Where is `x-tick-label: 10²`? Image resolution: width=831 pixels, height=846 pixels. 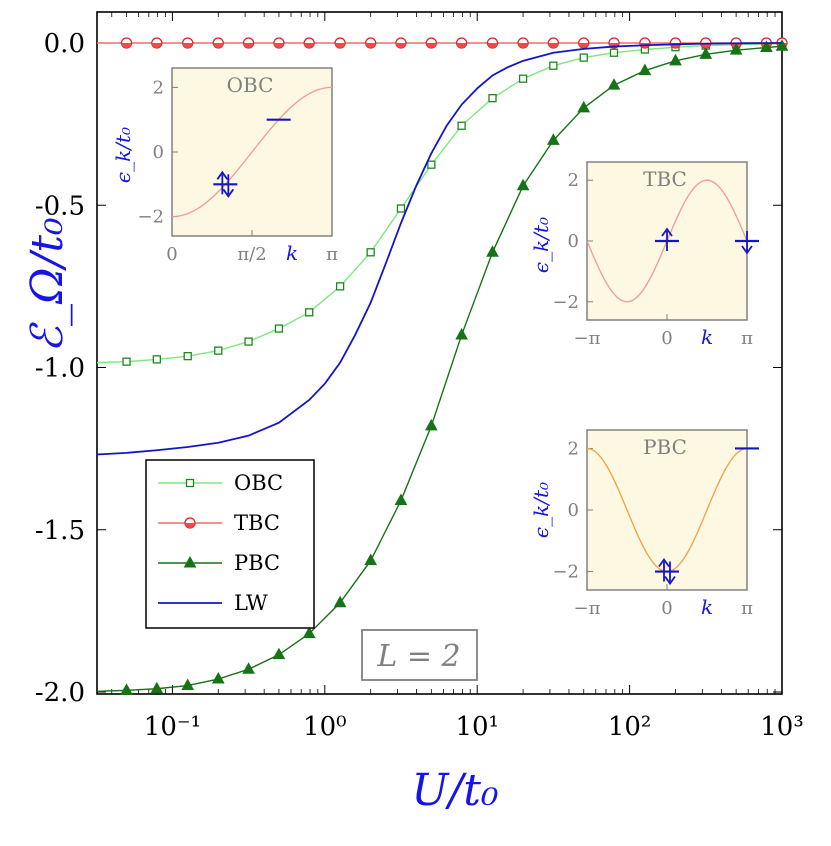
x-tick-label: 10² is located at coordinates (630, 727).